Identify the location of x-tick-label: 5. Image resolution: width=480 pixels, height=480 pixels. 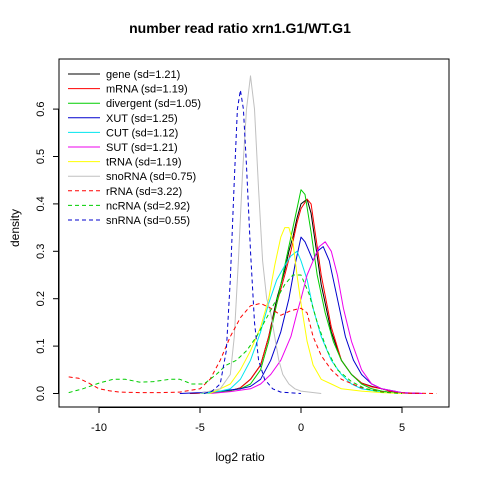
(402, 428).